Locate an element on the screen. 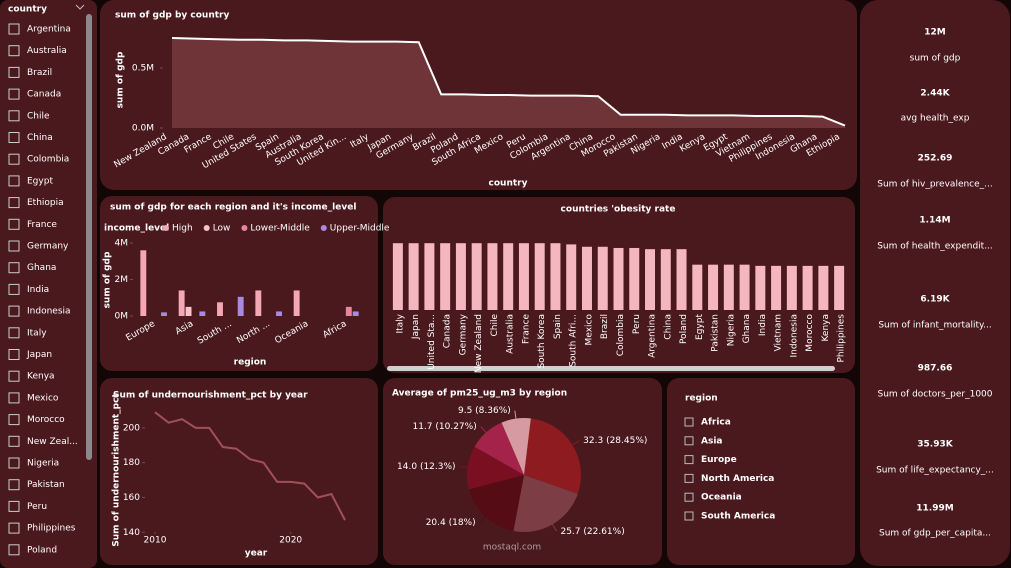  legend-label: Lower-Middle is located at coordinates (280, 229).